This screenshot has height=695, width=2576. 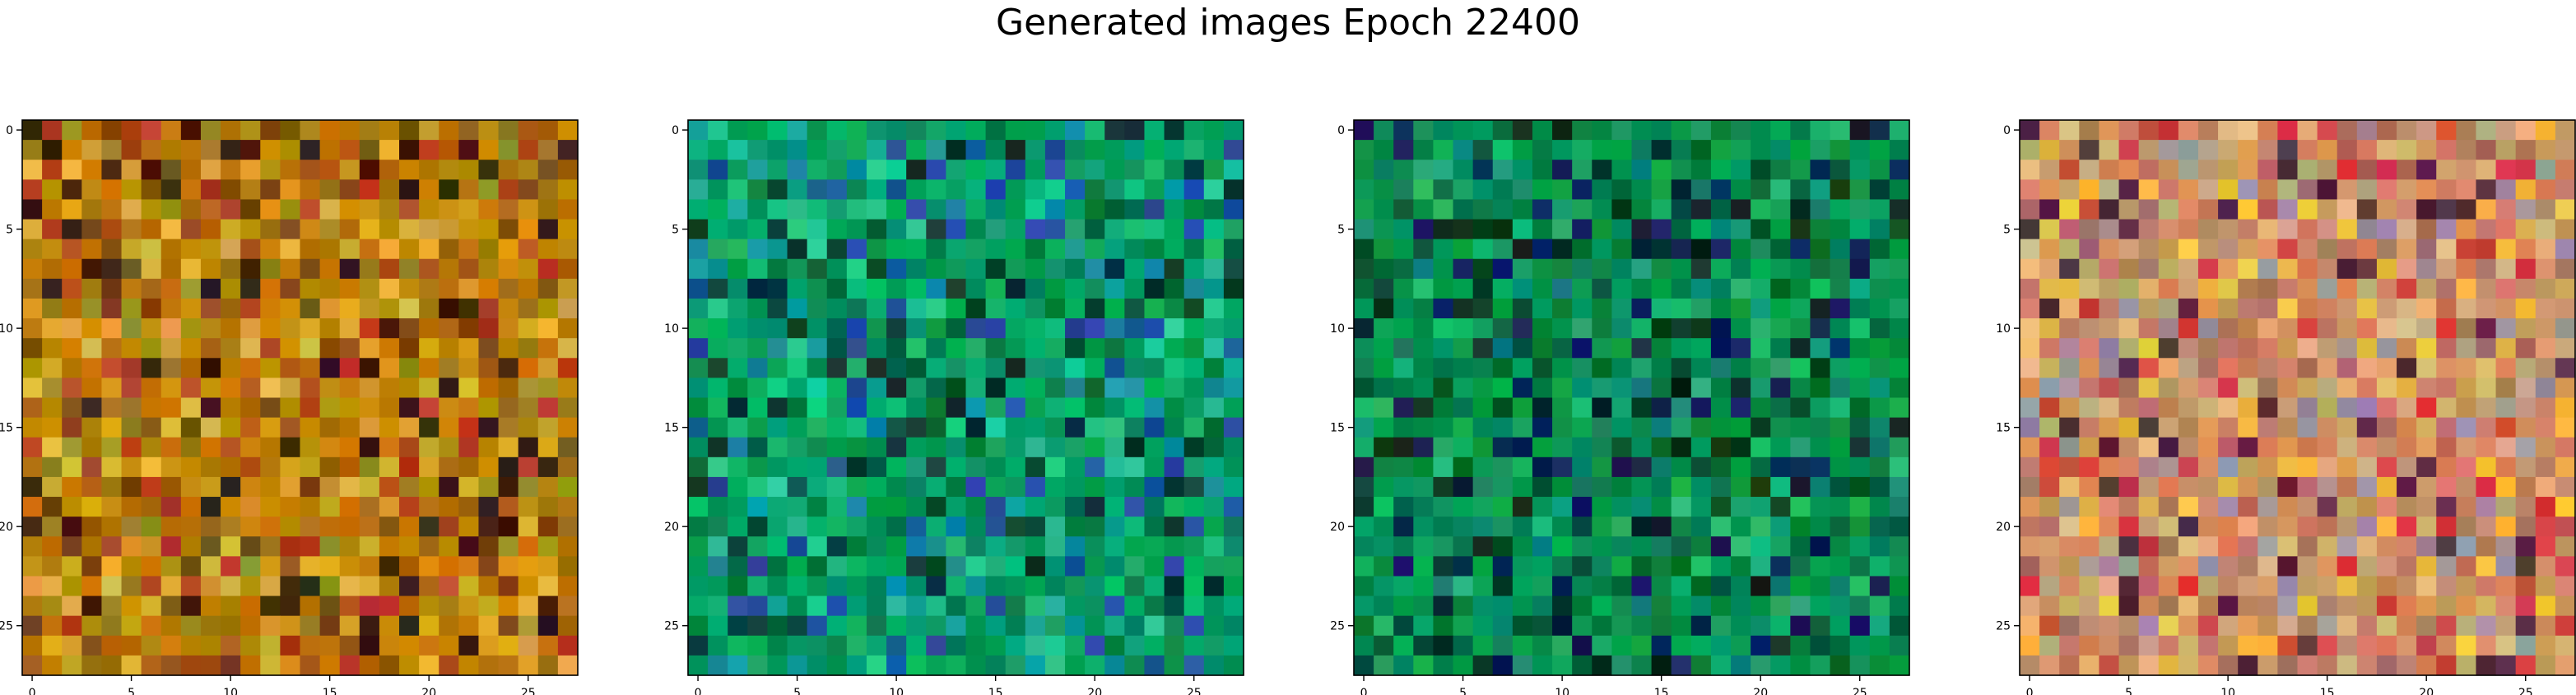 What do you see at coordinates (1760, 691) in the screenshot?
I see `x-tick-label: 20` at bounding box center [1760, 691].